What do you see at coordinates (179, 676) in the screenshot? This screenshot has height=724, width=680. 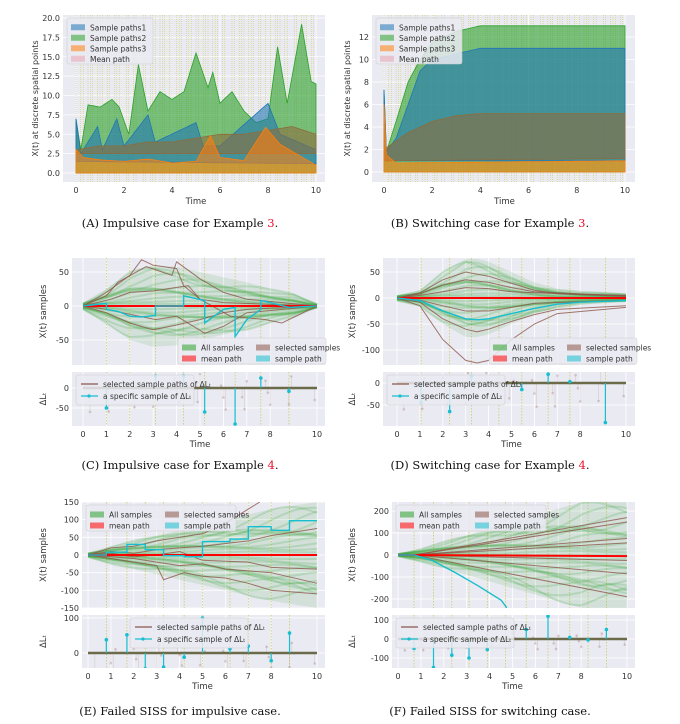 I see `x-tick-label: 4` at bounding box center [179, 676].